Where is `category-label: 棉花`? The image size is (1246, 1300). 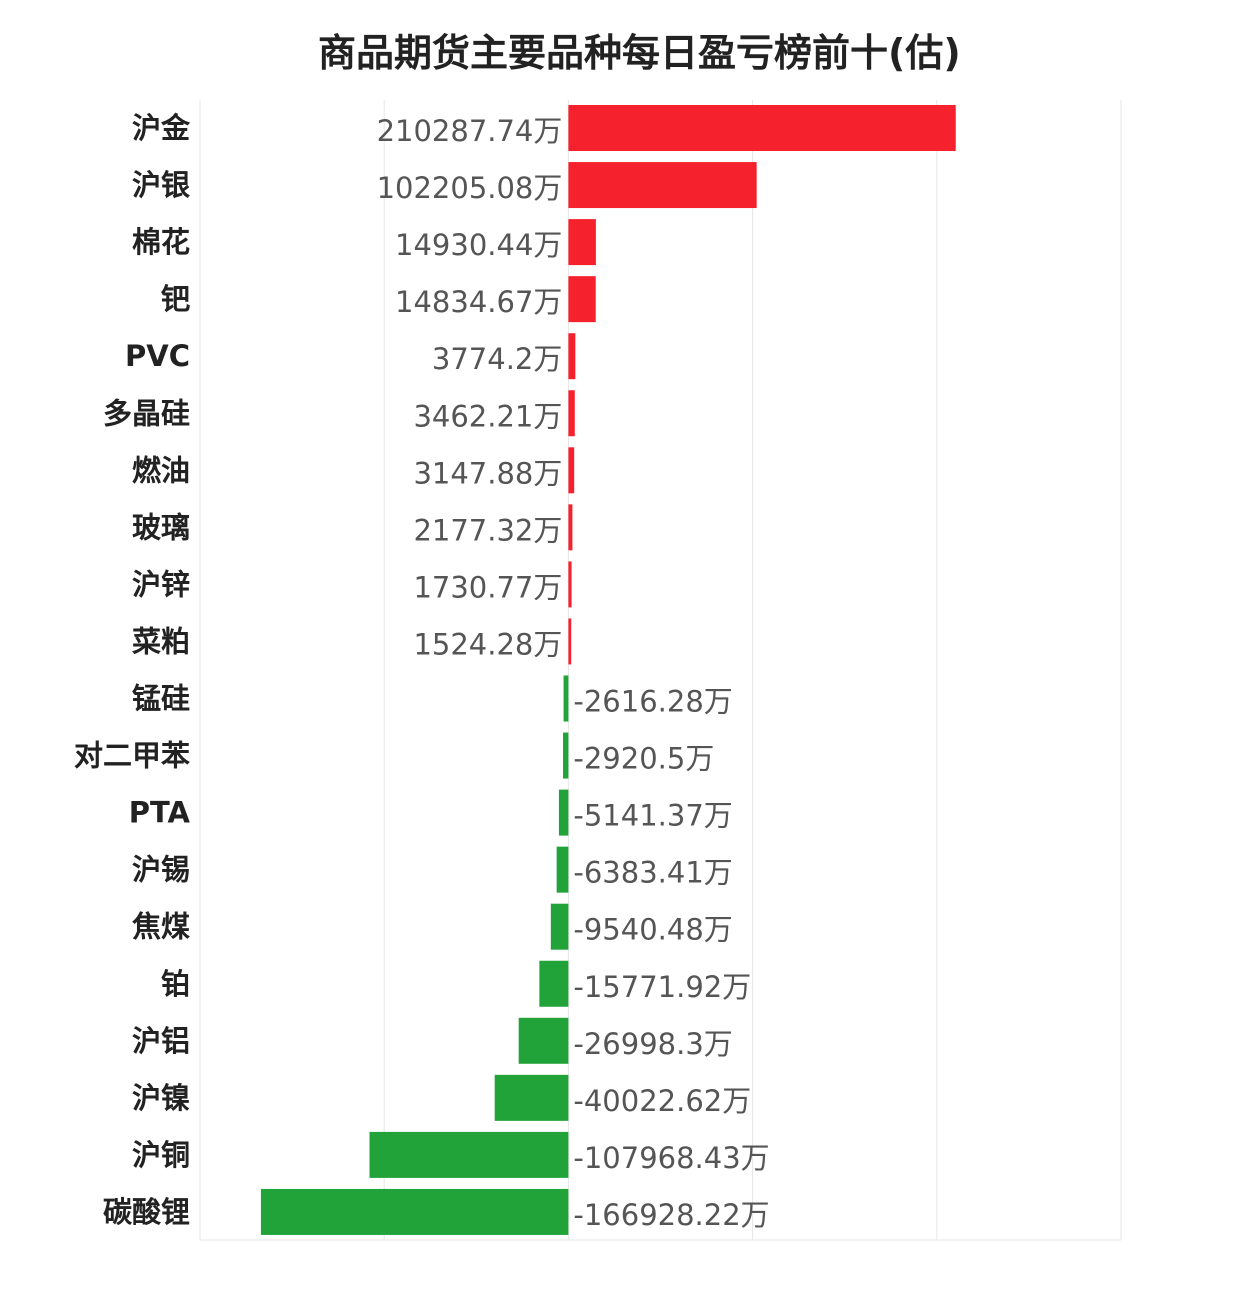 category-label: 棉花 is located at coordinates (161, 242).